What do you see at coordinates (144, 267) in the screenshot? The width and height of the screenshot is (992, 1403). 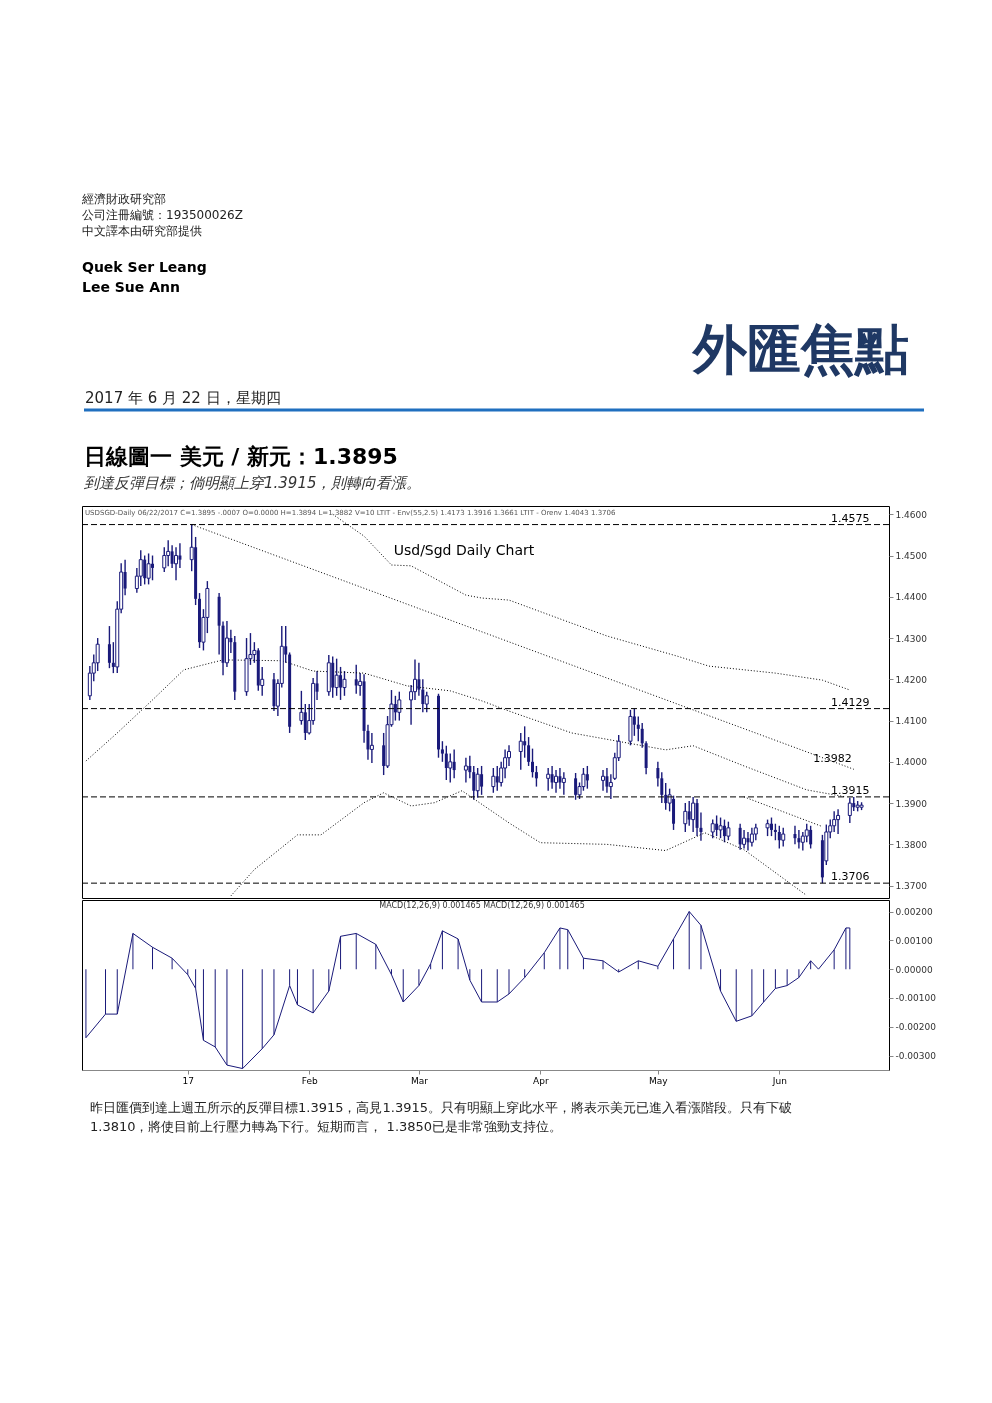 I see `text: Quek Ser Leang` at bounding box center [144, 267].